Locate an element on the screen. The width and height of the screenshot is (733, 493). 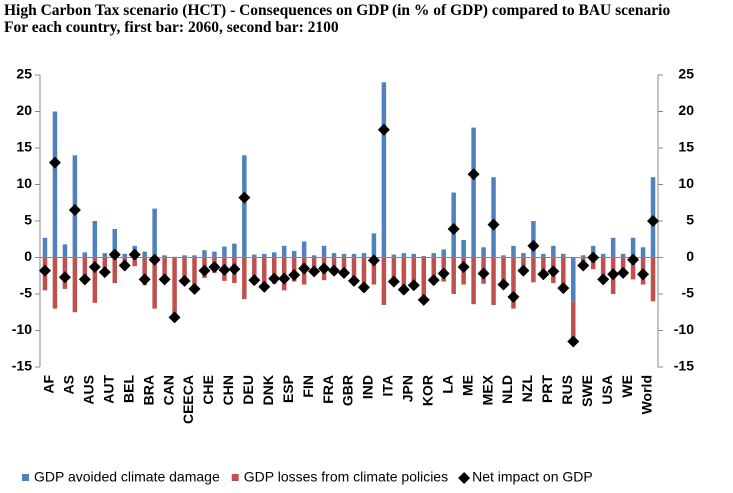
x-tick-label: WE is located at coordinates (627, 386).